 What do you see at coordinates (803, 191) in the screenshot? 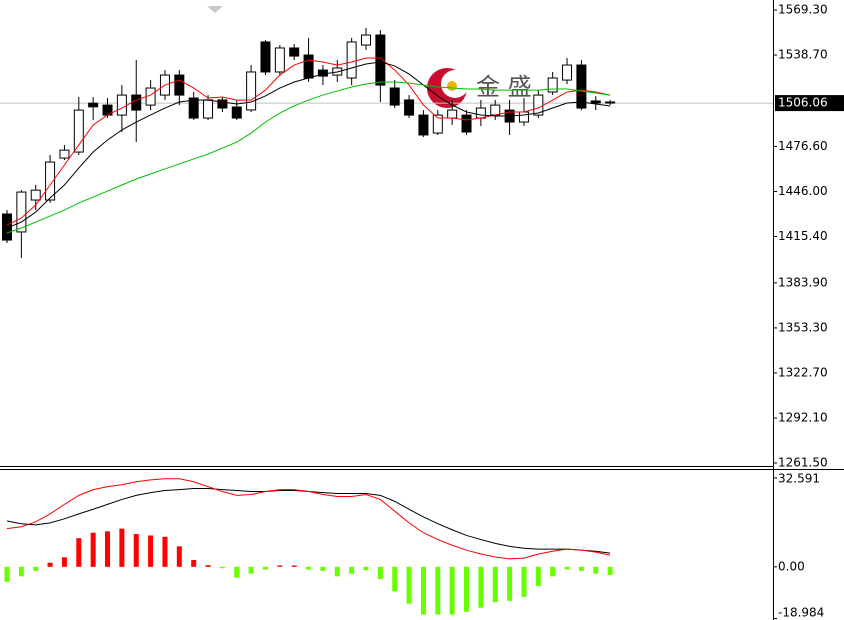
I see `y-tick-label: 1446.00` at bounding box center [803, 191].